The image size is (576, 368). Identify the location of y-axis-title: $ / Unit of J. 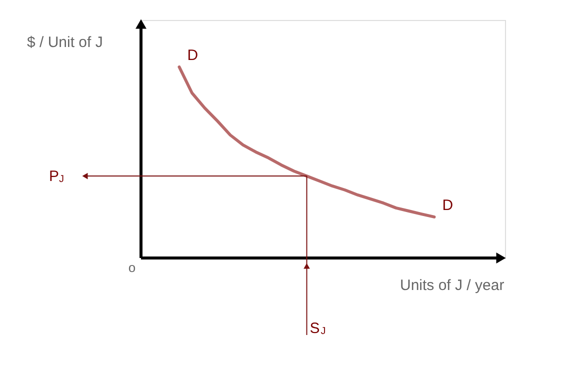
(65, 42).